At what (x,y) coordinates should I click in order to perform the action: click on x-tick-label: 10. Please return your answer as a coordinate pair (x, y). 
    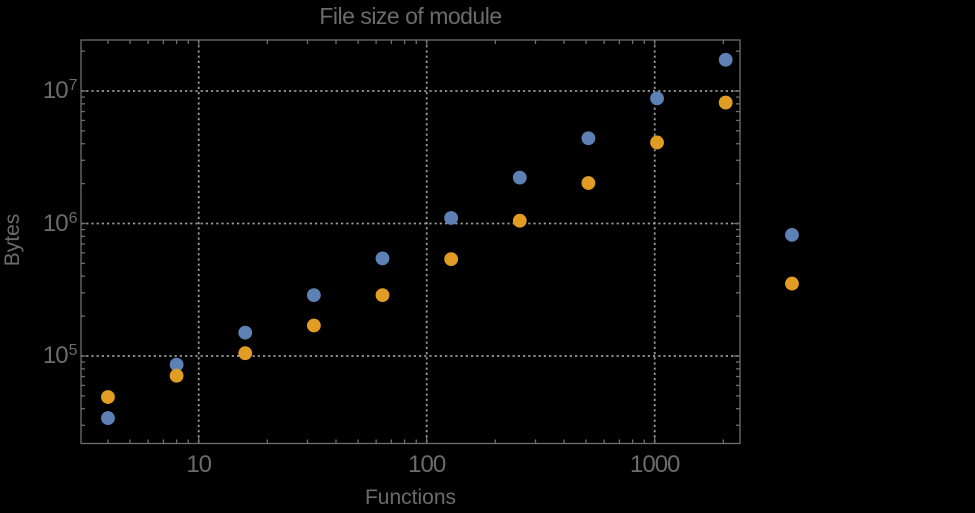
    Looking at the image, I should click on (199, 464).